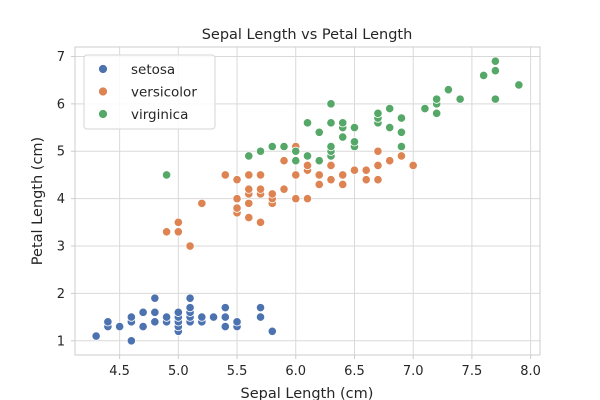 The height and width of the screenshot is (400, 600). What do you see at coordinates (164, 93) in the screenshot?
I see `legend-label-versicolor: versicolor` at bounding box center [164, 93].